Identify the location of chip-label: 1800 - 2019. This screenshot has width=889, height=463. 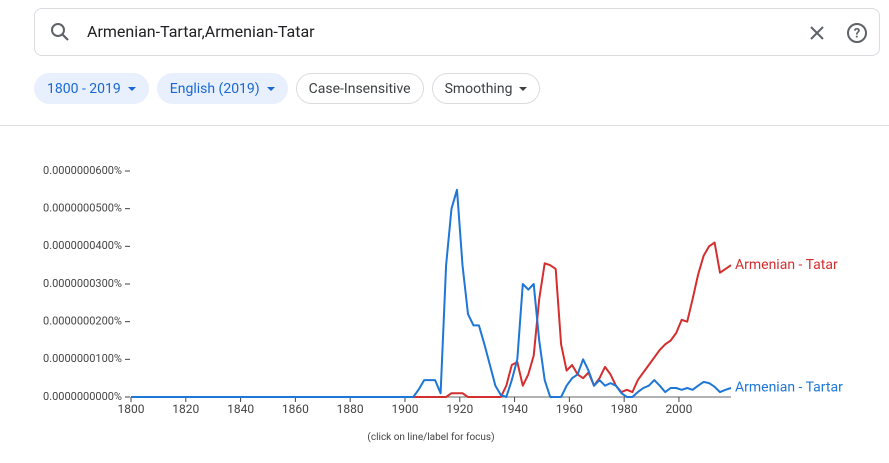
(84, 88).